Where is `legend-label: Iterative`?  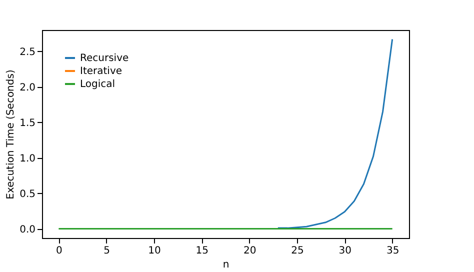
legend-label: Iterative is located at coordinates (101, 71).